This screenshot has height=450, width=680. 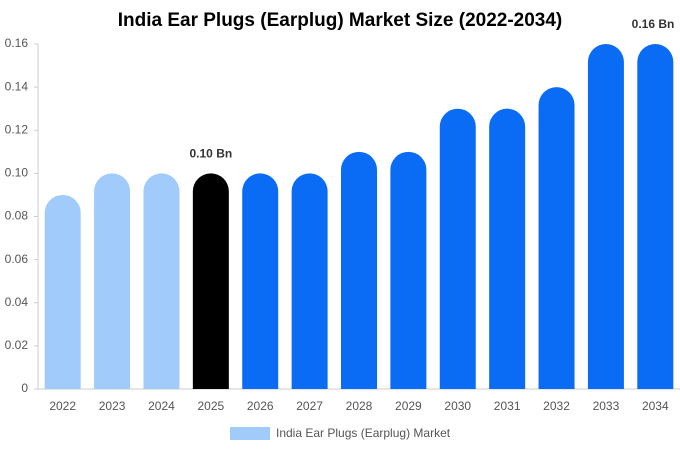 I want to click on value-label: 0.16 Bn, so click(x=653, y=24).